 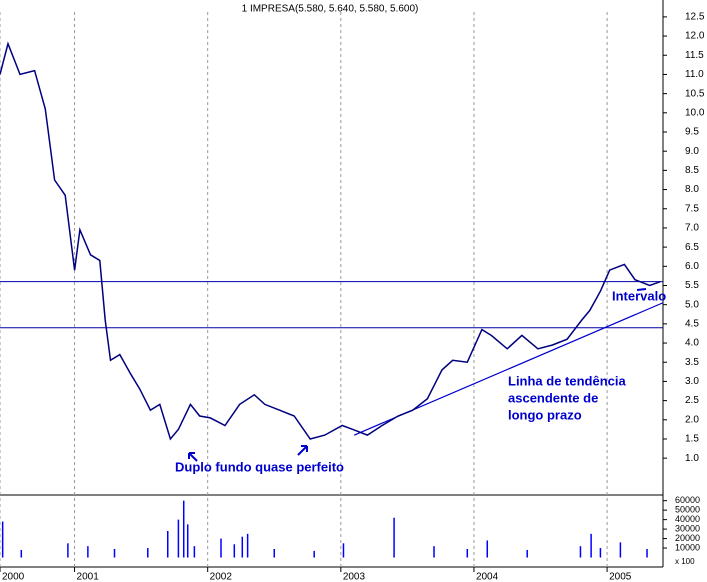 I want to click on y-tick-label: 10.0, so click(x=695, y=112).